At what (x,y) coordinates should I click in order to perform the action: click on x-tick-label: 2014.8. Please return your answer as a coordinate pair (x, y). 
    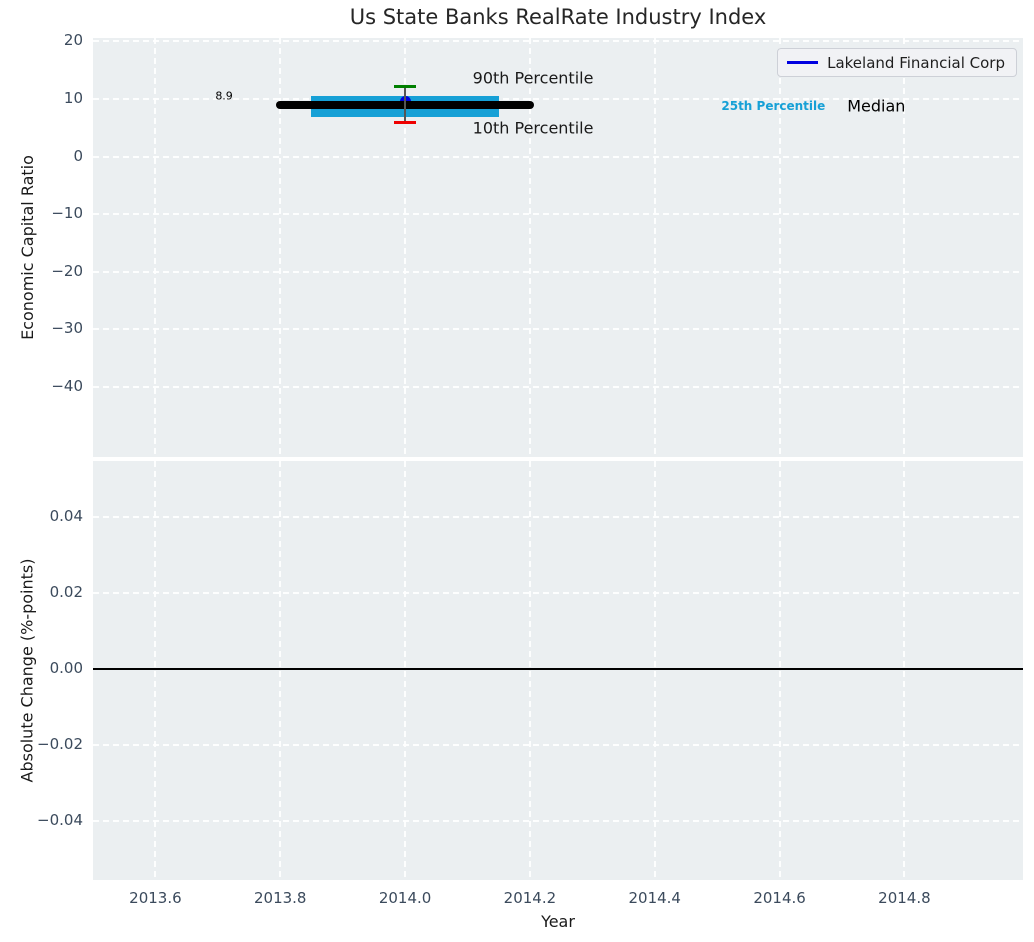
    Looking at the image, I should click on (904, 898).